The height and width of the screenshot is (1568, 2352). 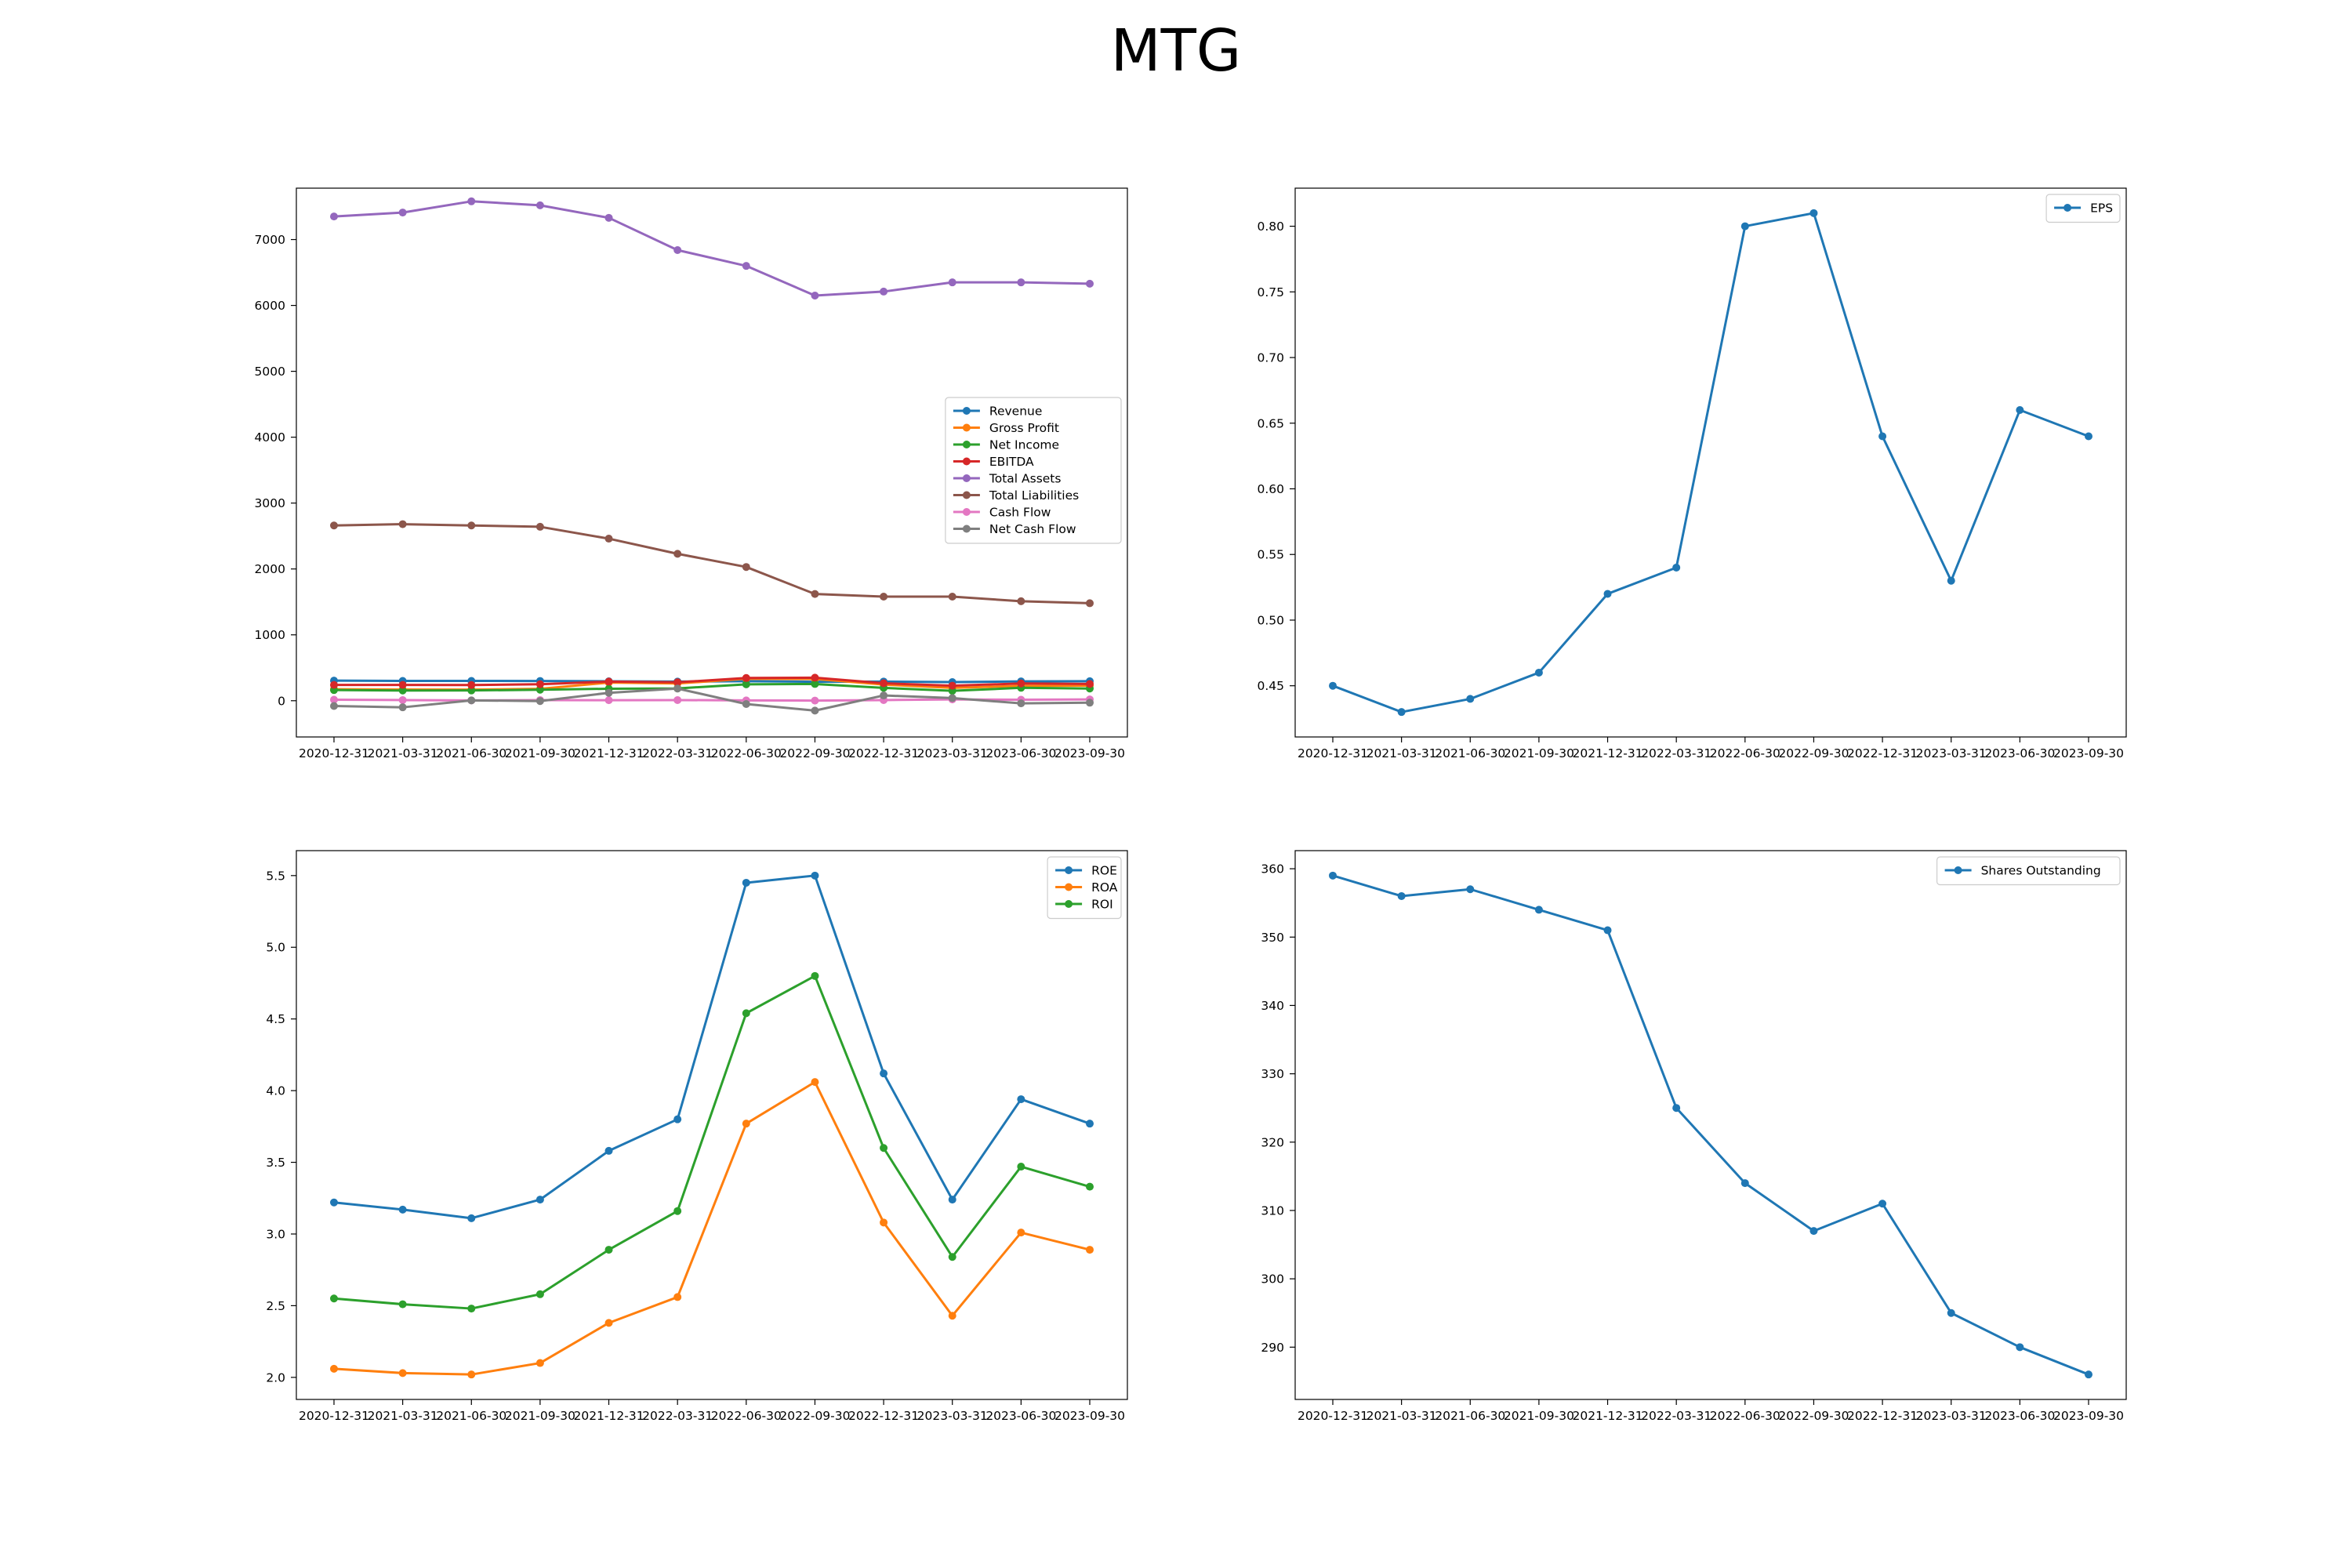 I want to click on series-line-eps, so click(x=1711, y=462).